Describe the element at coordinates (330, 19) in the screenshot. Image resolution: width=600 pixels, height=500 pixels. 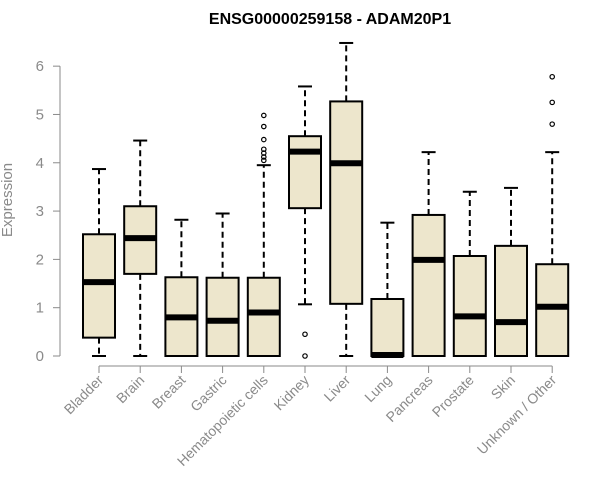
I see `chart-title: ENSG00000259158 - ADAM20P1` at that location.